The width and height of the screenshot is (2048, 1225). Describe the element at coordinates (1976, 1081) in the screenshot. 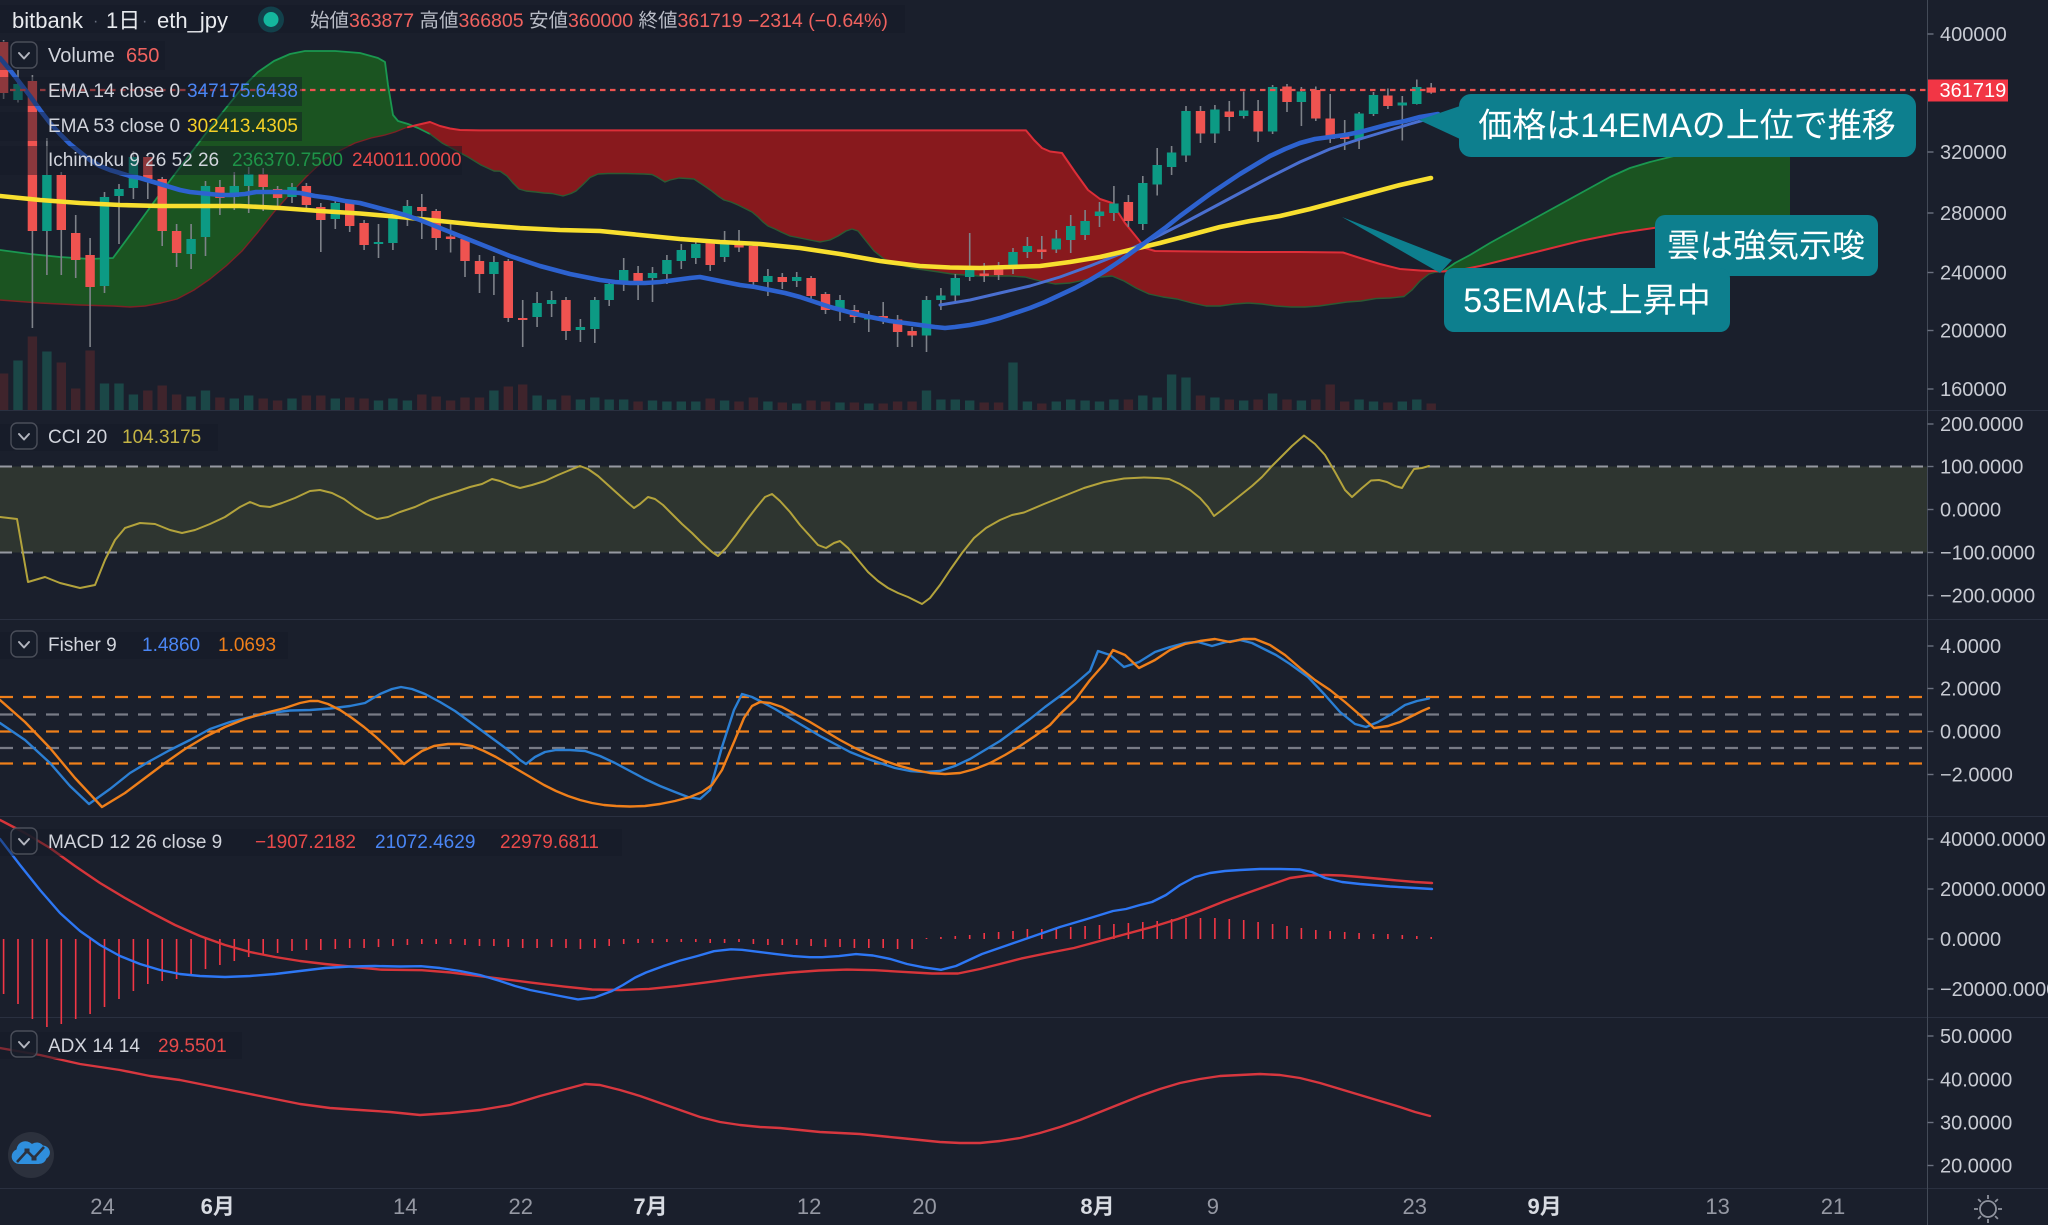

I see `svg-text: 40.0000` at that location.